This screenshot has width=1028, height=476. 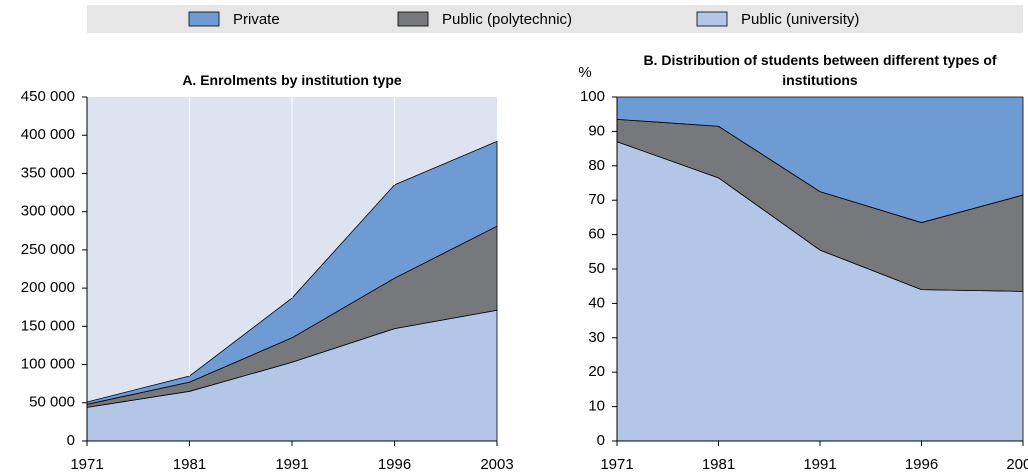 I want to click on legend-label: Private, so click(x=256, y=19).